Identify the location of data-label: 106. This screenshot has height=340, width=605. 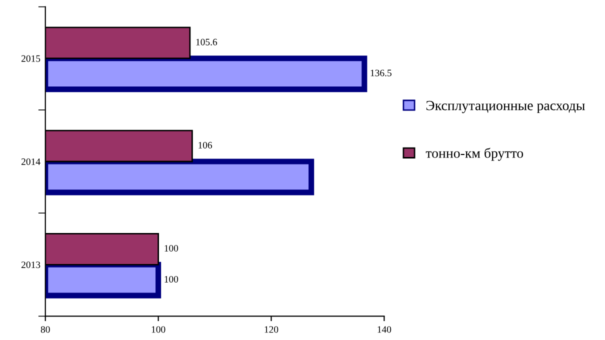
(205, 145).